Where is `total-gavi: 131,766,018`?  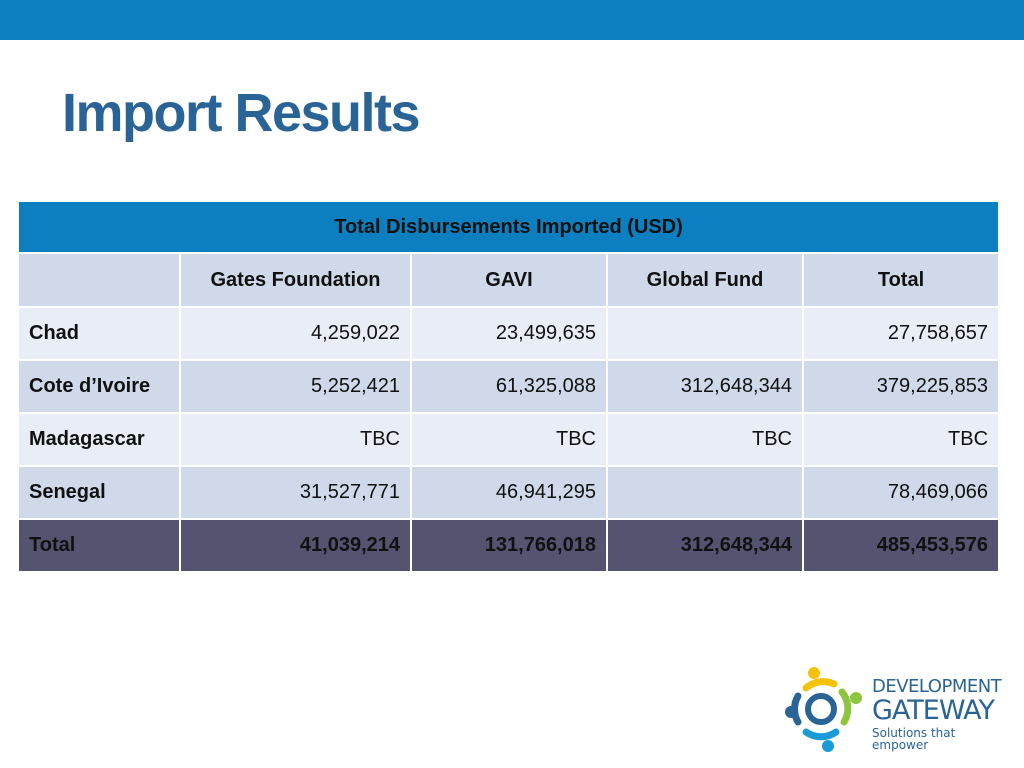 total-gavi: 131,766,018 is located at coordinates (509, 545).